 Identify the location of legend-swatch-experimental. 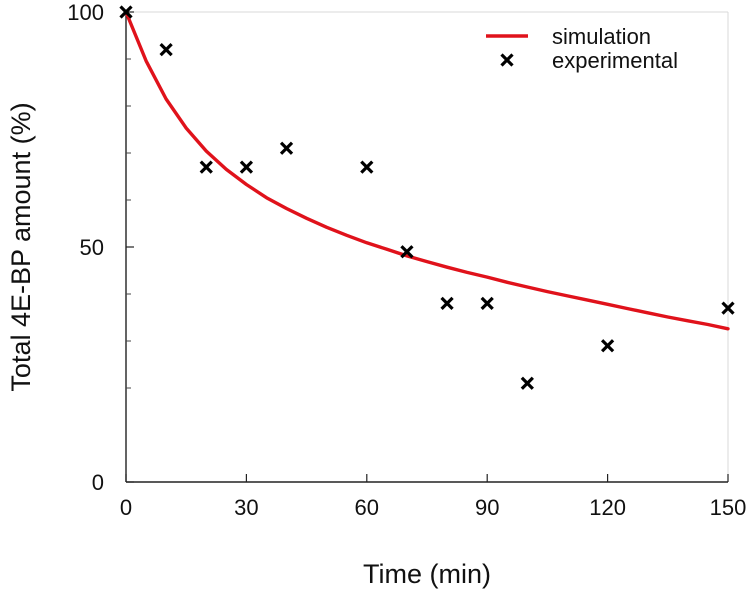
(507, 60).